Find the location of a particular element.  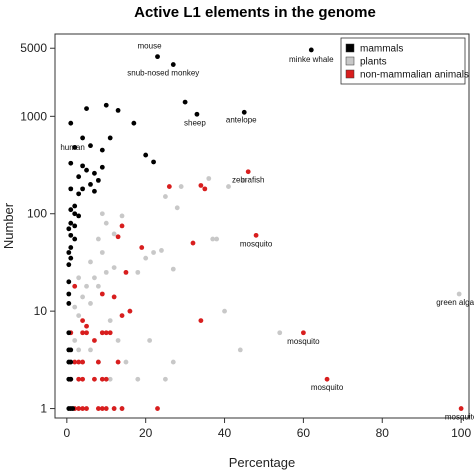

point-annotation: minke whale is located at coordinates (311, 59).